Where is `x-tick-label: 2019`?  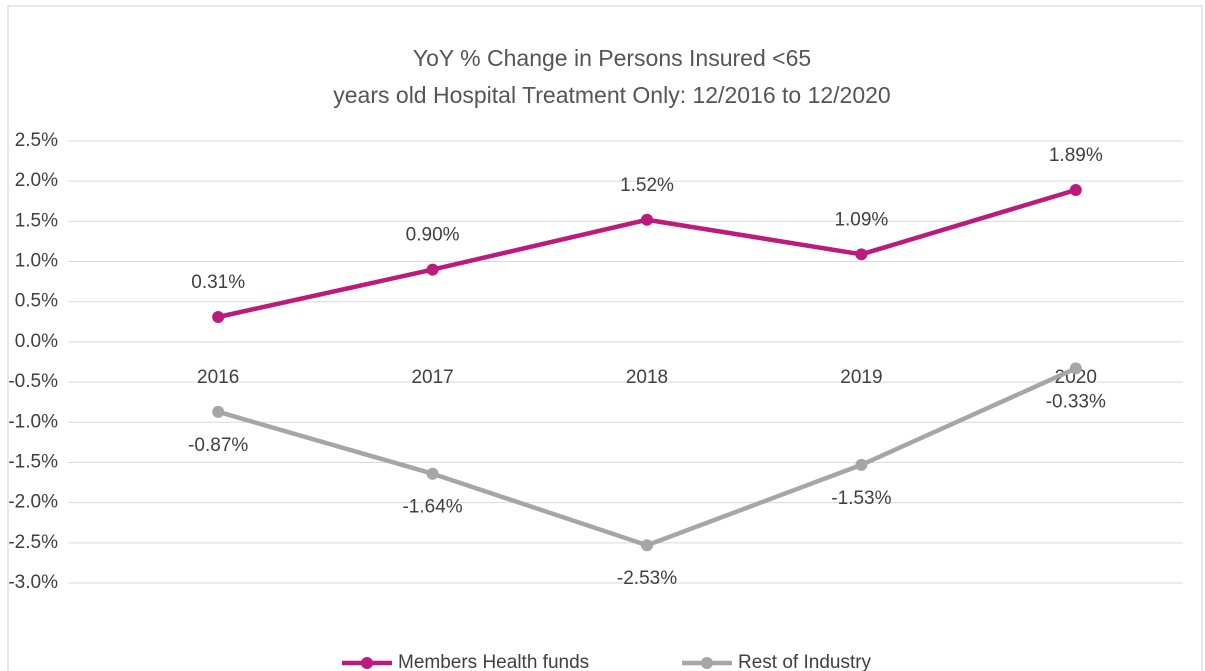
x-tick-label: 2019 is located at coordinates (861, 377).